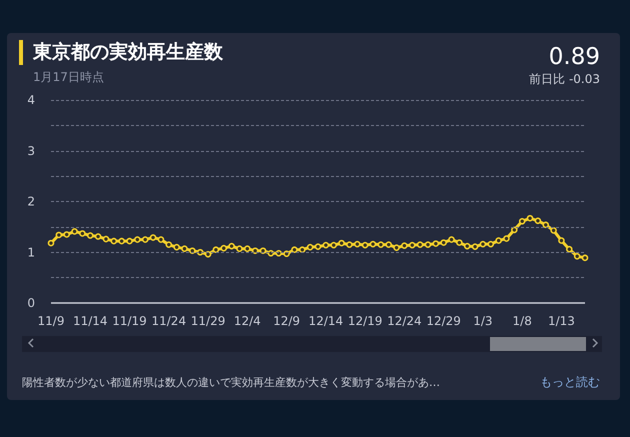 The width and height of the screenshot is (630, 437). What do you see at coordinates (483, 321) in the screenshot?
I see `x-tick-label: 1/3` at bounding box center [483, 321].